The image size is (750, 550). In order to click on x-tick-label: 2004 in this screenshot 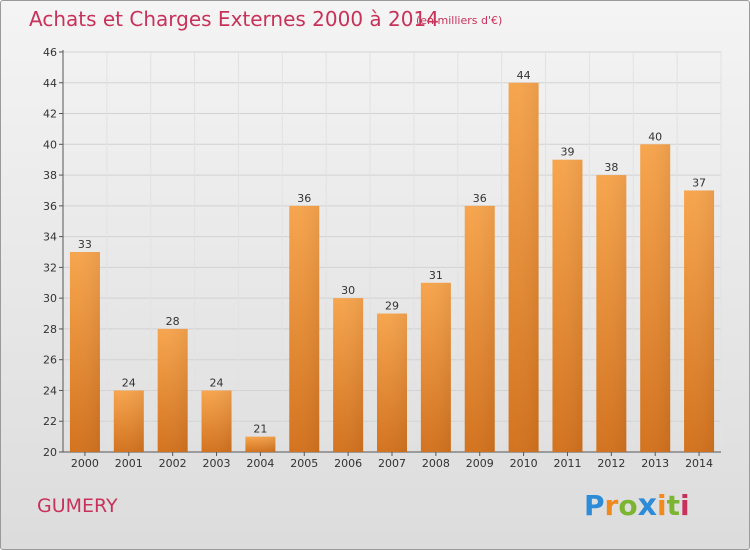, I will do `click(260, 463)`.